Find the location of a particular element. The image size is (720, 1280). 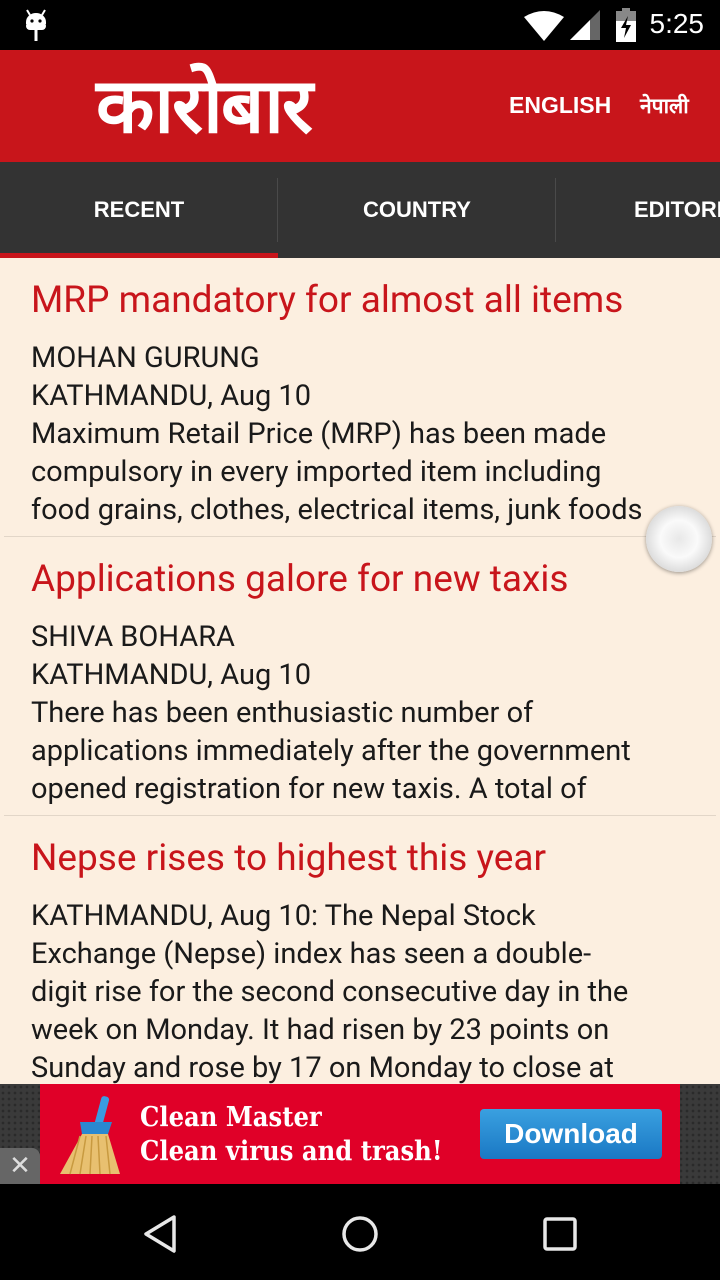

signal-icon is located at coordinates (585, 25).